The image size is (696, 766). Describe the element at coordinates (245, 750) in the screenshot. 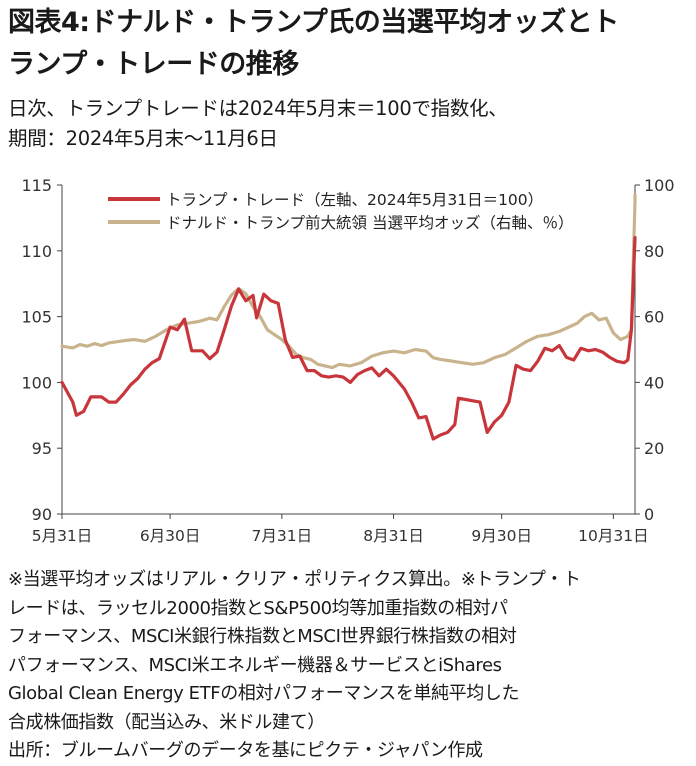

I see `source-line: 出所：ブルームバーグのデータを基にピクテ・ジャパン作成` at that location.